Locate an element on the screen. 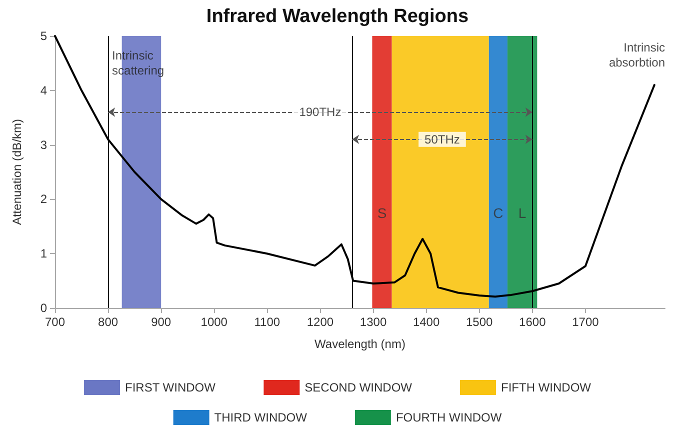 This screenshot has width=675, height=438. annotation: L is located at coordinates (522, 212).